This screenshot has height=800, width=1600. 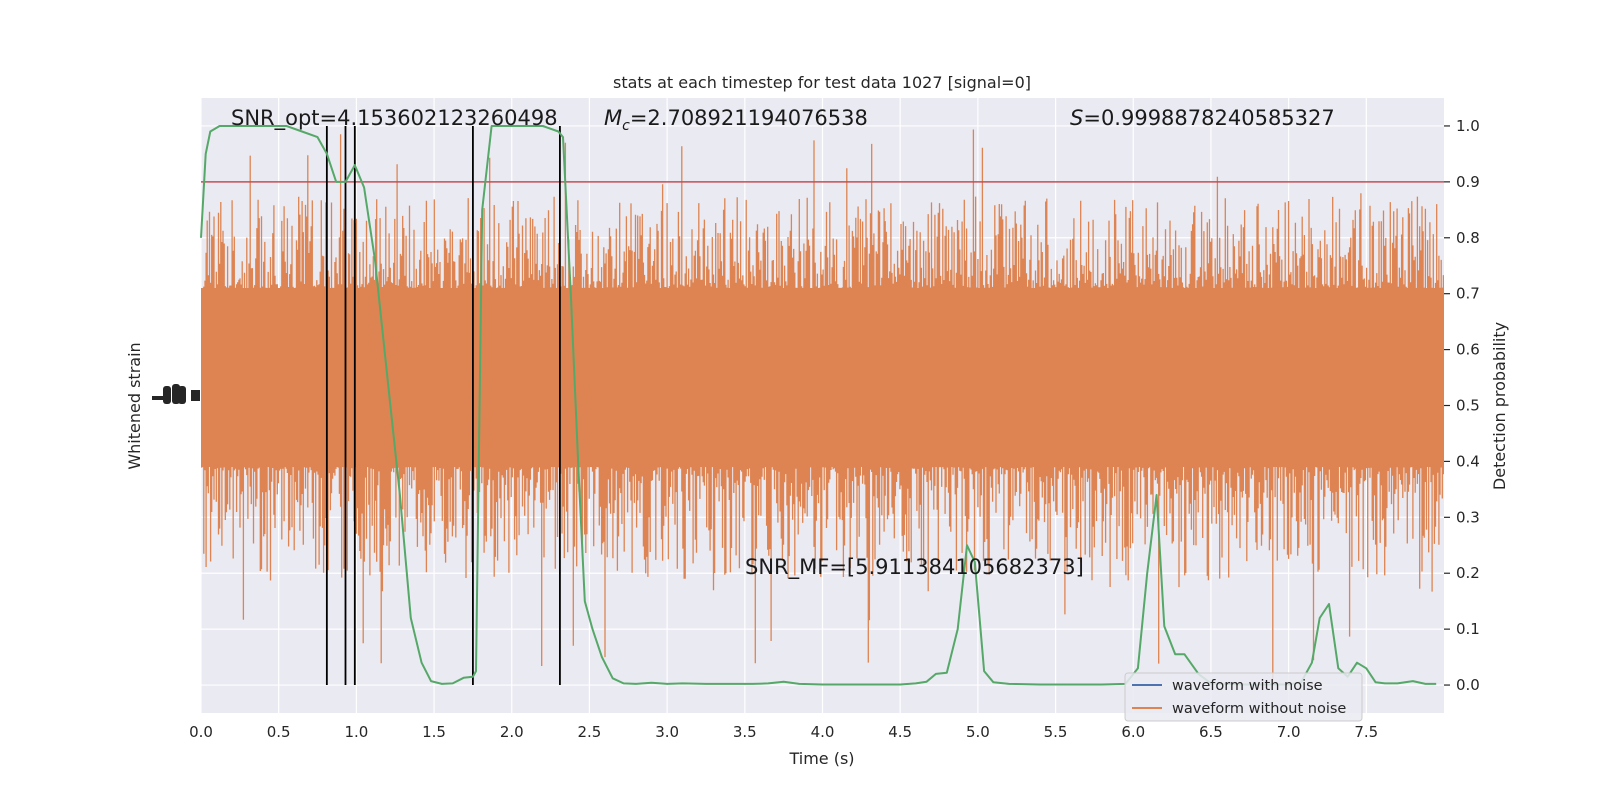 I want to click on x-tick-label: 3.5, so click(x=745, y=732).